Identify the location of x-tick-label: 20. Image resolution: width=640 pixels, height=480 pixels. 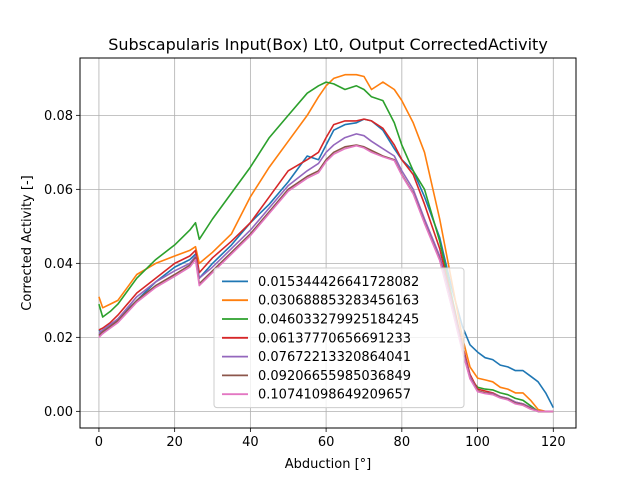
(174, 442).